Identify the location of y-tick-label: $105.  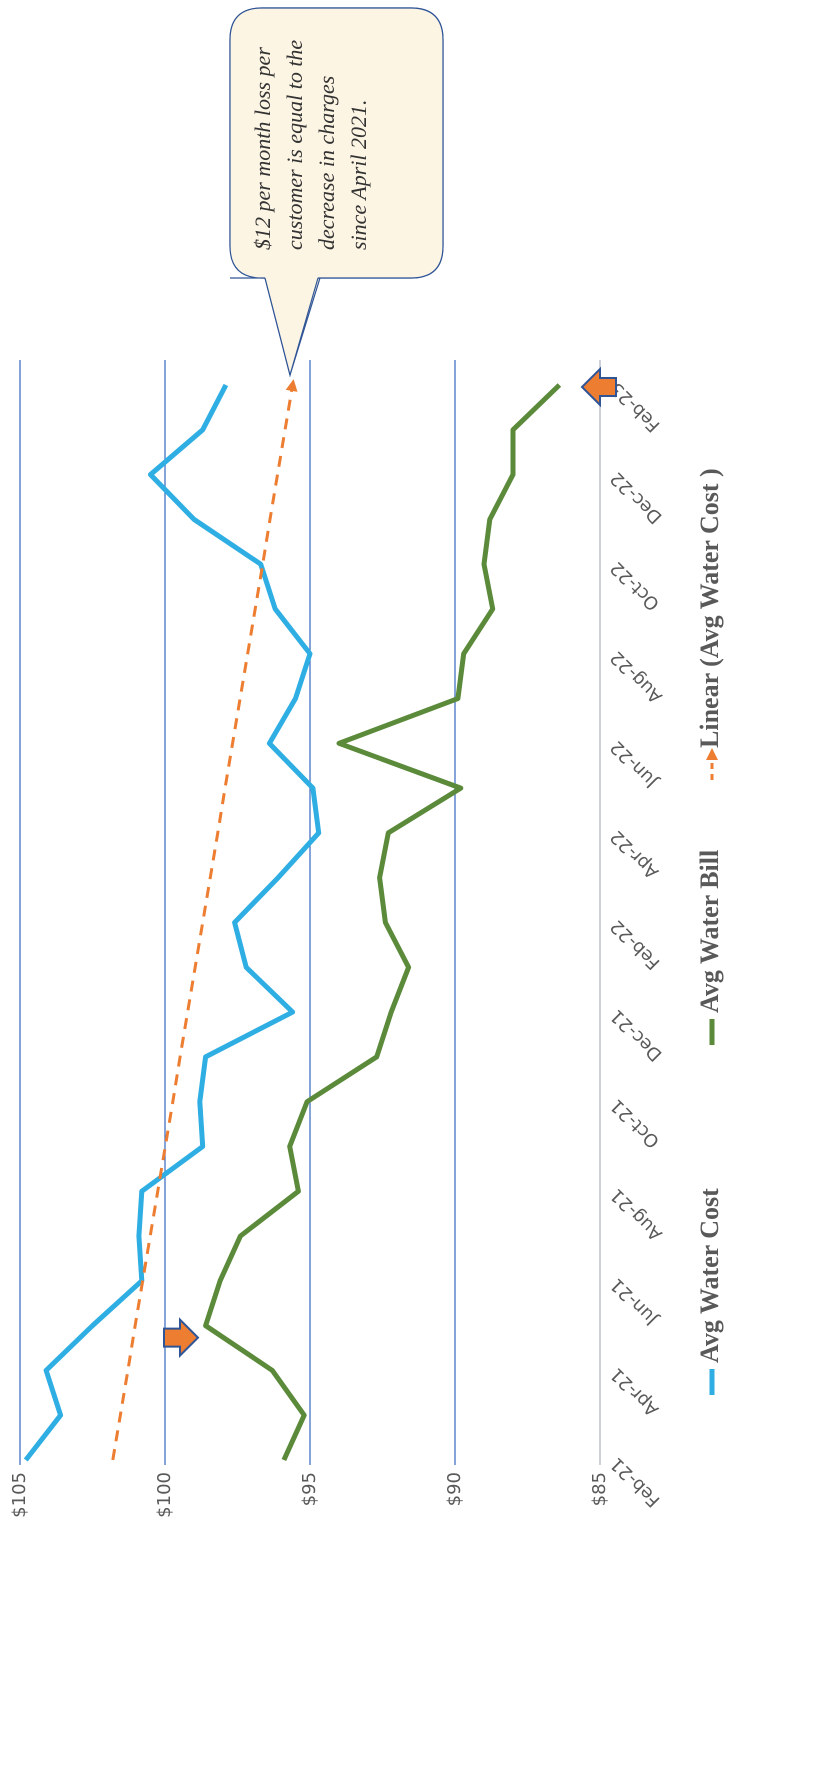
(19, 1495).